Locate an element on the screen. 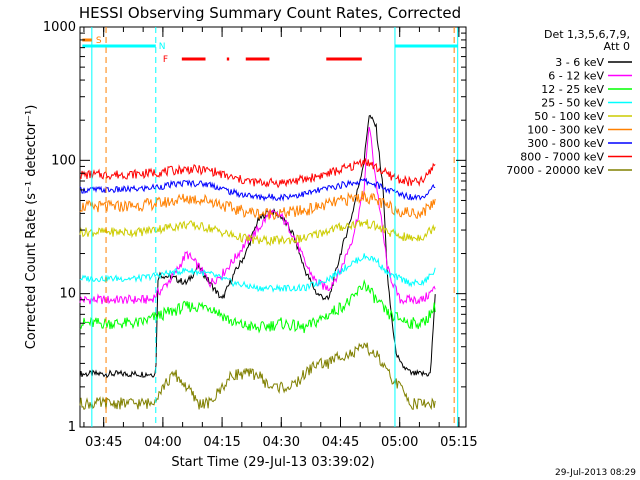  x-tick-label: 05:15 is located at coordinates (458, 442).